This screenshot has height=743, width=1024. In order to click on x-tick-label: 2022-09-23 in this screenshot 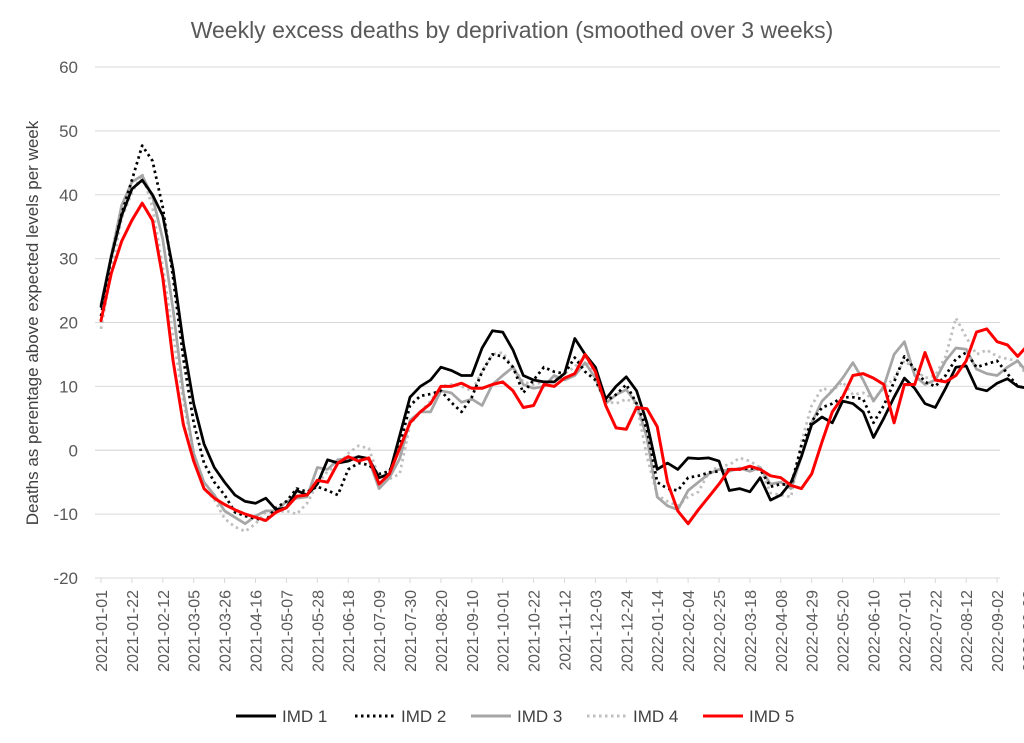, I will do `click(1022, 631)`.